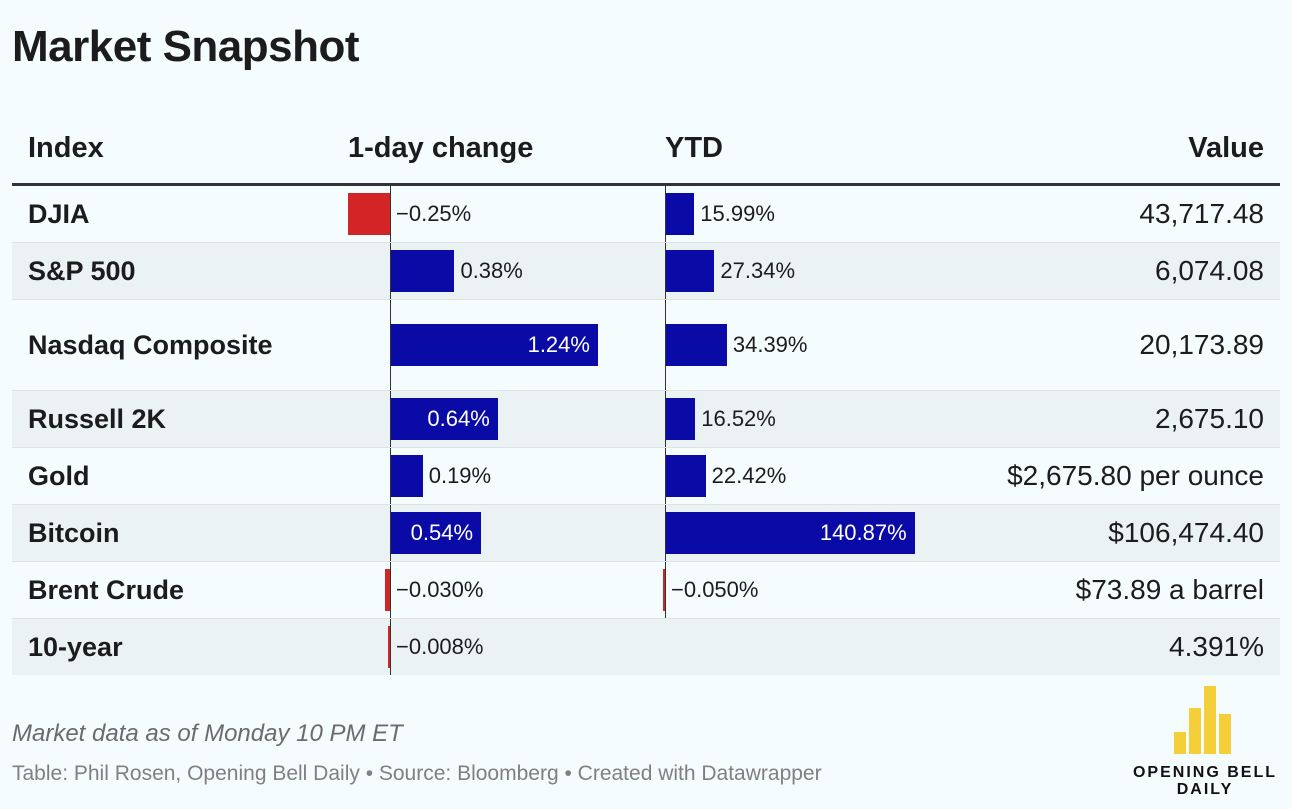 The image size is (1292, 809). What do you see at coordinates (1206, 720) in the screenshot?
I see `bar-chart-icon` at bounding box center [1206, 720].